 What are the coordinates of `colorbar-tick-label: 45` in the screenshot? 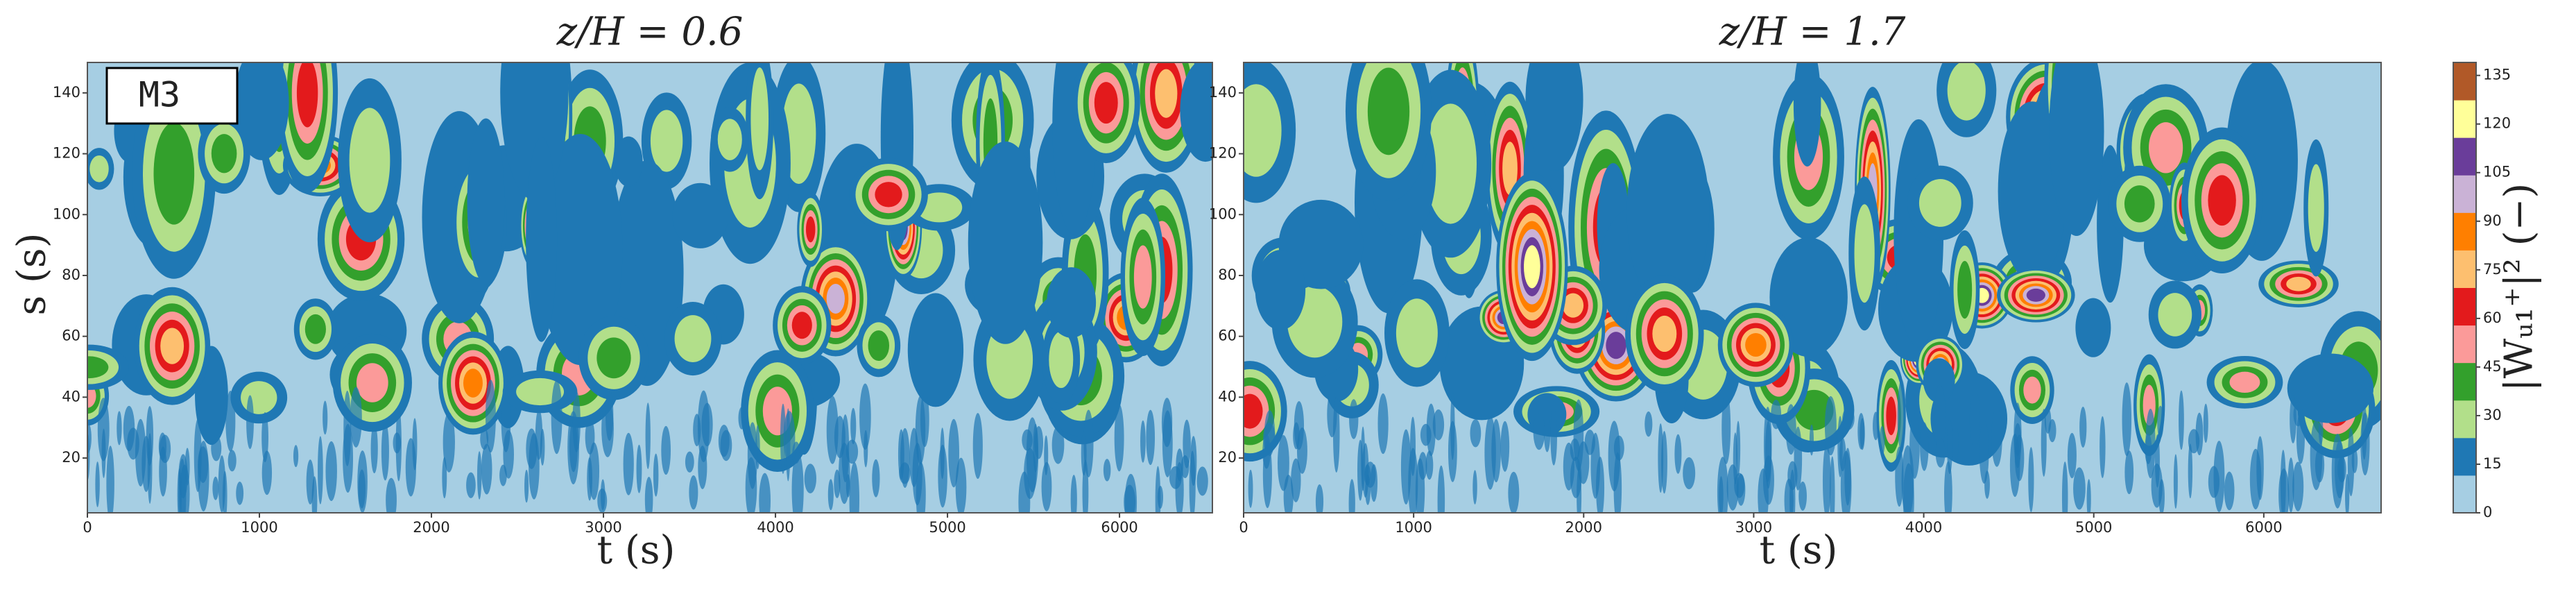 It's located at (2492, 367).